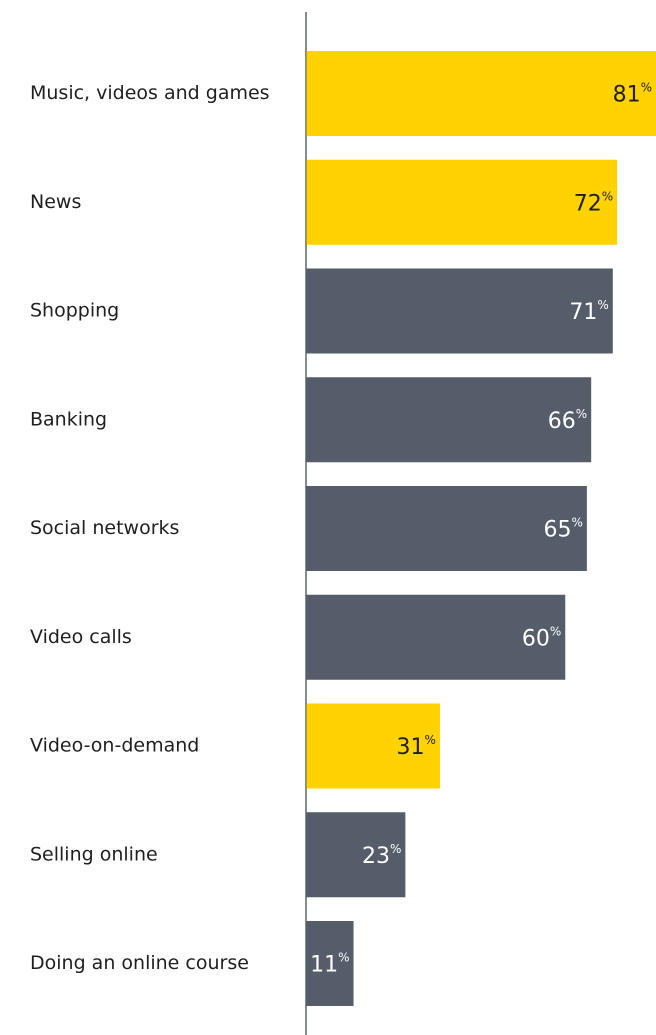  What do you see at coordinates (459, 311) in the screenshot?
I see `bar-shopping` at bounding box center [459, 311].